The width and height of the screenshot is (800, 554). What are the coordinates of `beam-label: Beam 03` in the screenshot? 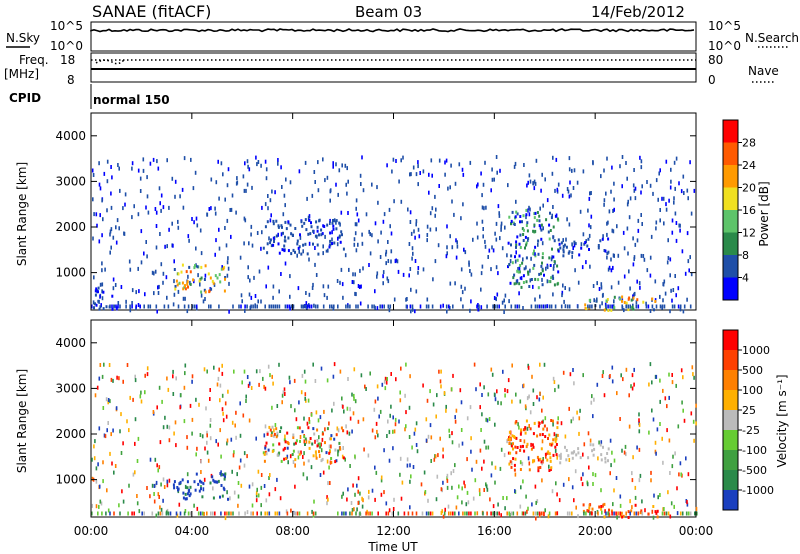 It's located at (388, 12).